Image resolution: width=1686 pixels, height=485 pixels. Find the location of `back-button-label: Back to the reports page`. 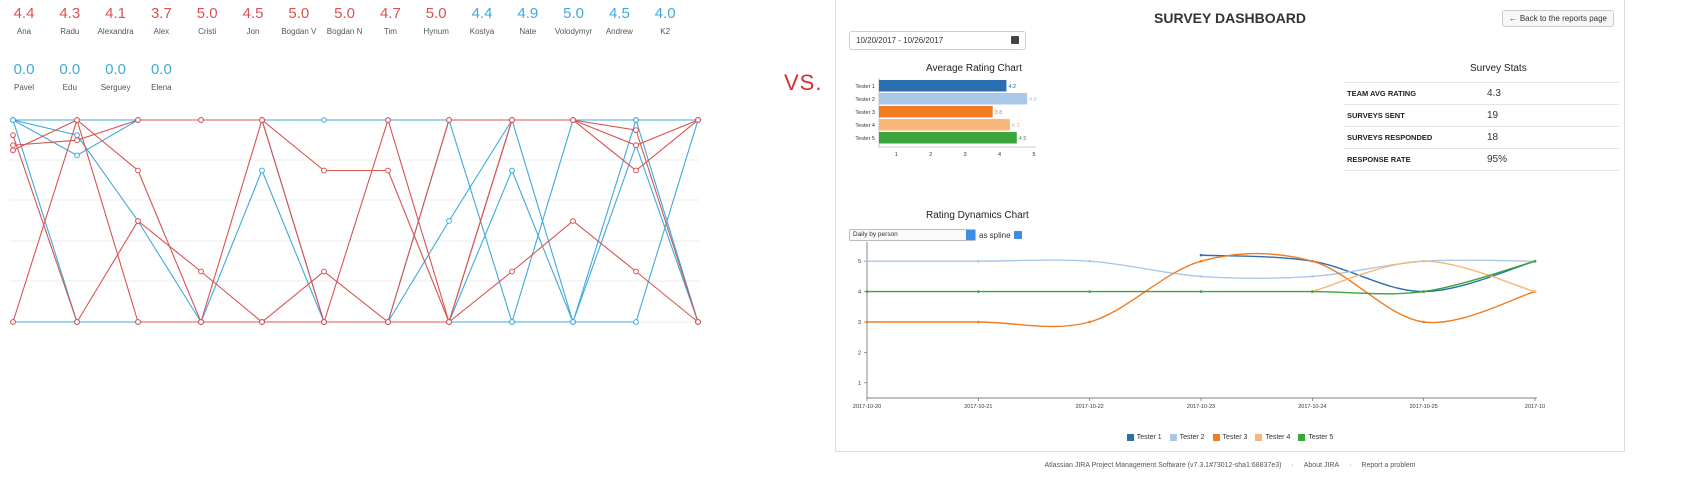

back-button-label: Back to the reports page is located at coordinates (1563, 18).